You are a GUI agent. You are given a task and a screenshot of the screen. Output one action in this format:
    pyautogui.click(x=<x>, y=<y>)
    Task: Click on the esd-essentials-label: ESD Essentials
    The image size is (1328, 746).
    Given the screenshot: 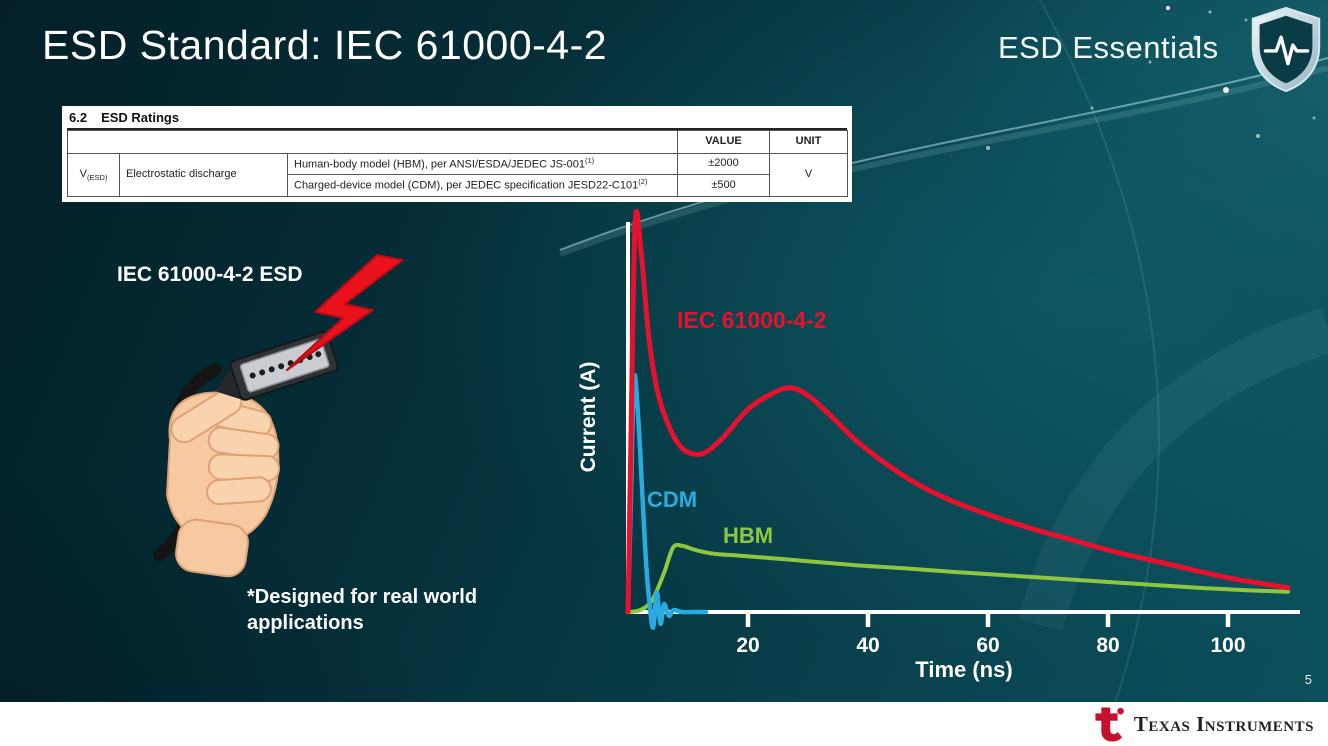 What is the action you would take?
    pyautogui.click(x=1108, y=47)
    